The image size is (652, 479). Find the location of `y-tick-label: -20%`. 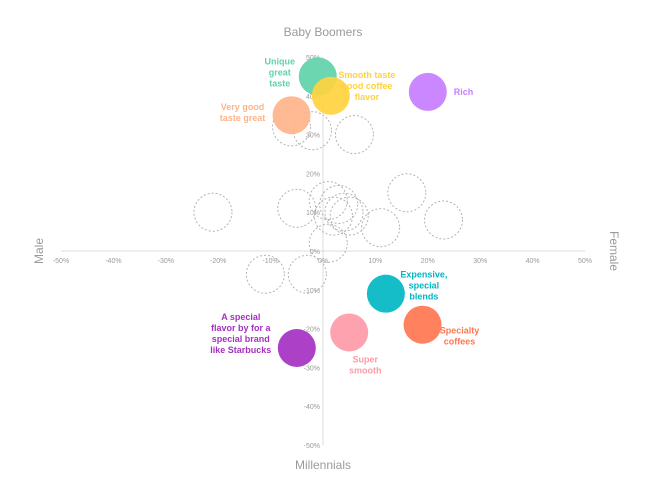

y-tick-label: -20% is located at coordinates (312, 330).